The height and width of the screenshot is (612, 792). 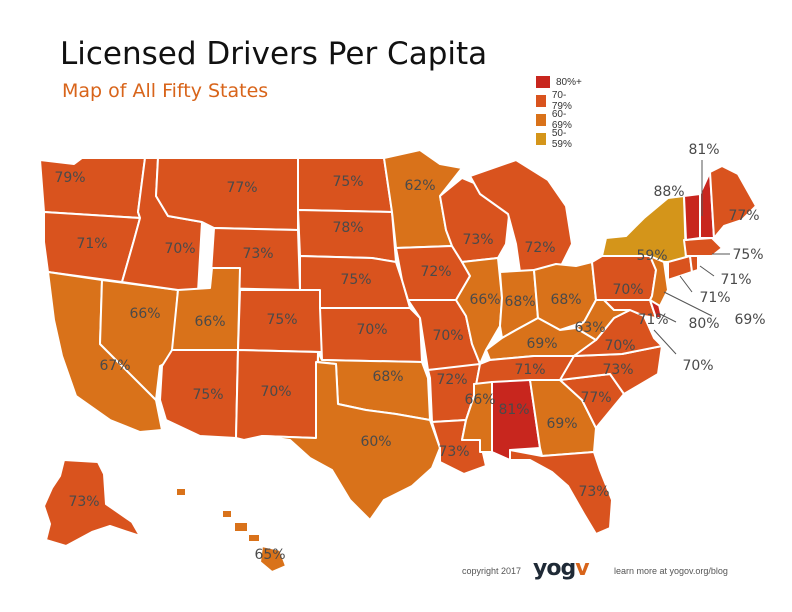 I want to click on legend-item-80-plus: 80%+, so click(x=559, y=82).